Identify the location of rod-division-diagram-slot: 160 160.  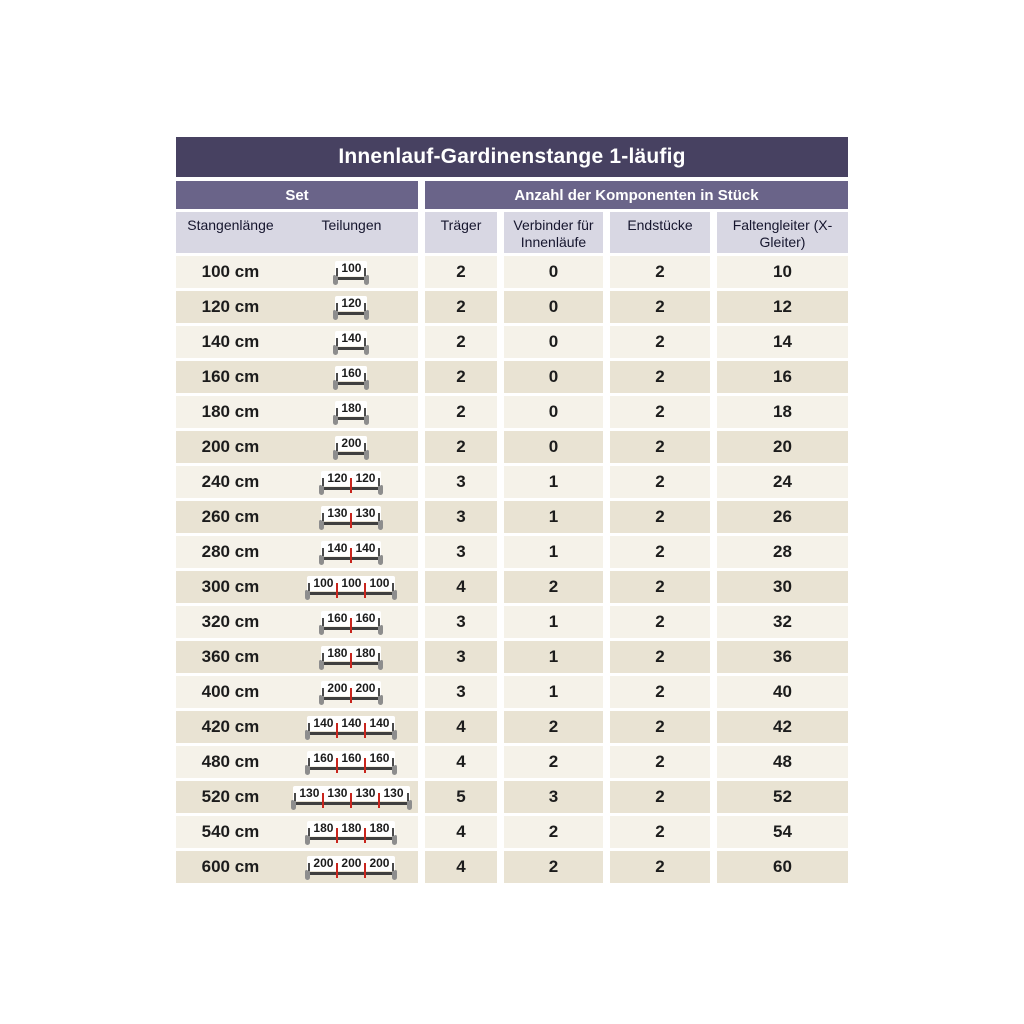
(351, 622).